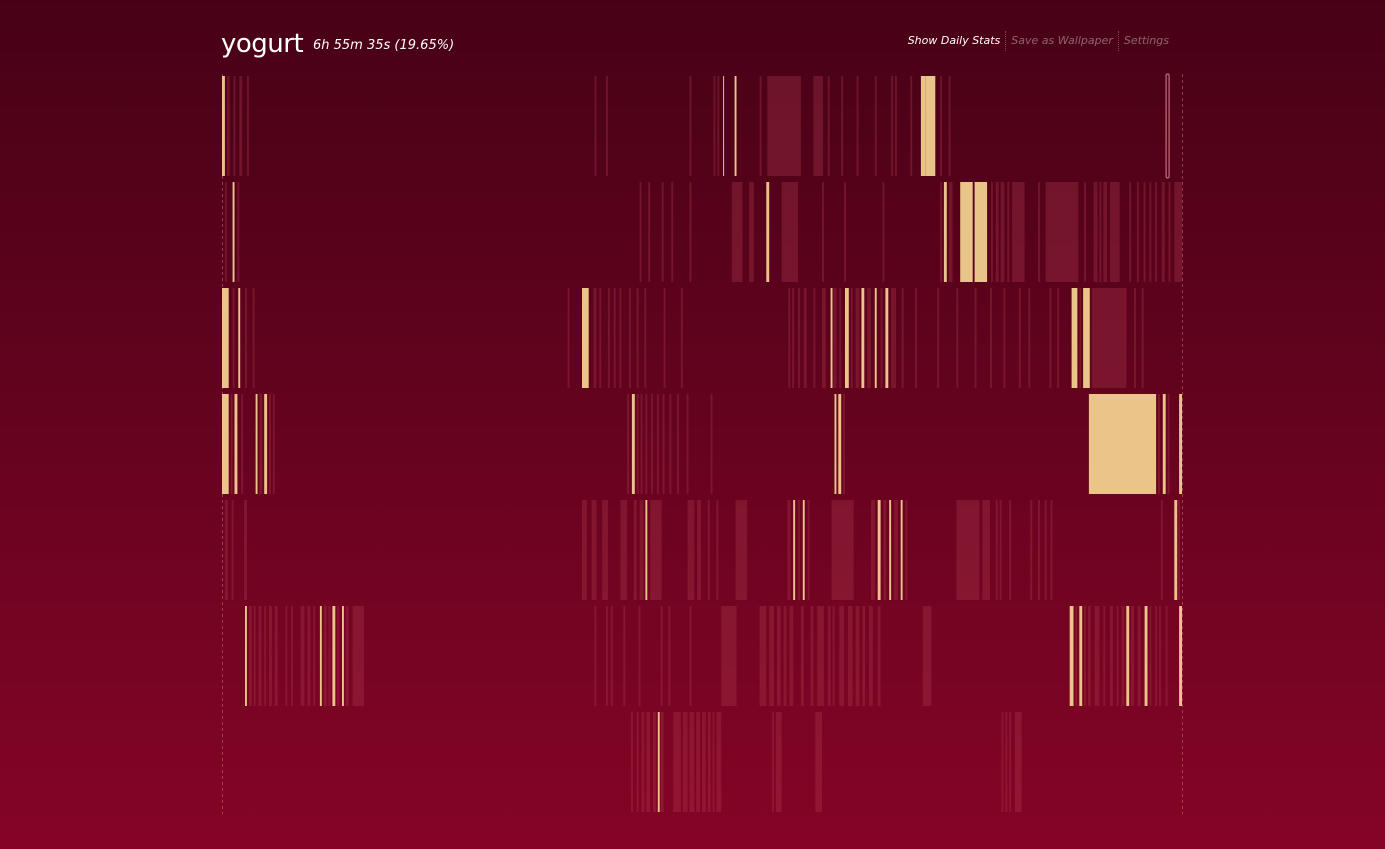  Describe the element at coordinates (1146, 40) in the screenshot. I see `settings-link: Settings` at that location.